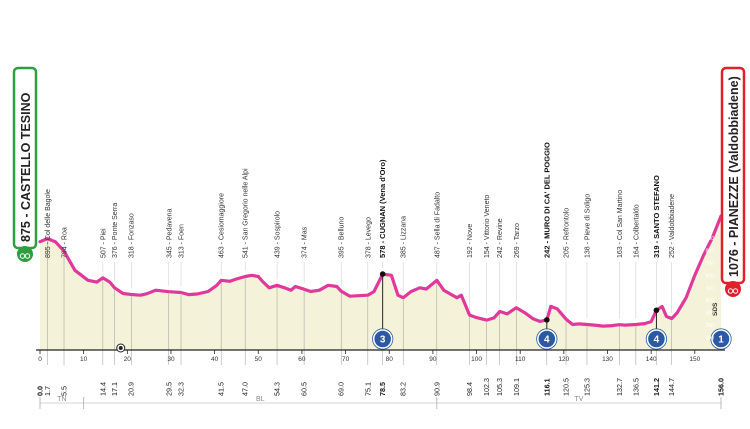 Image resolution: width=750 pixels, height=429 pixels. Describe the element at coordinates (65, 242) in the screenshot. I see `point-label-1: 794 - Roa` at that location.